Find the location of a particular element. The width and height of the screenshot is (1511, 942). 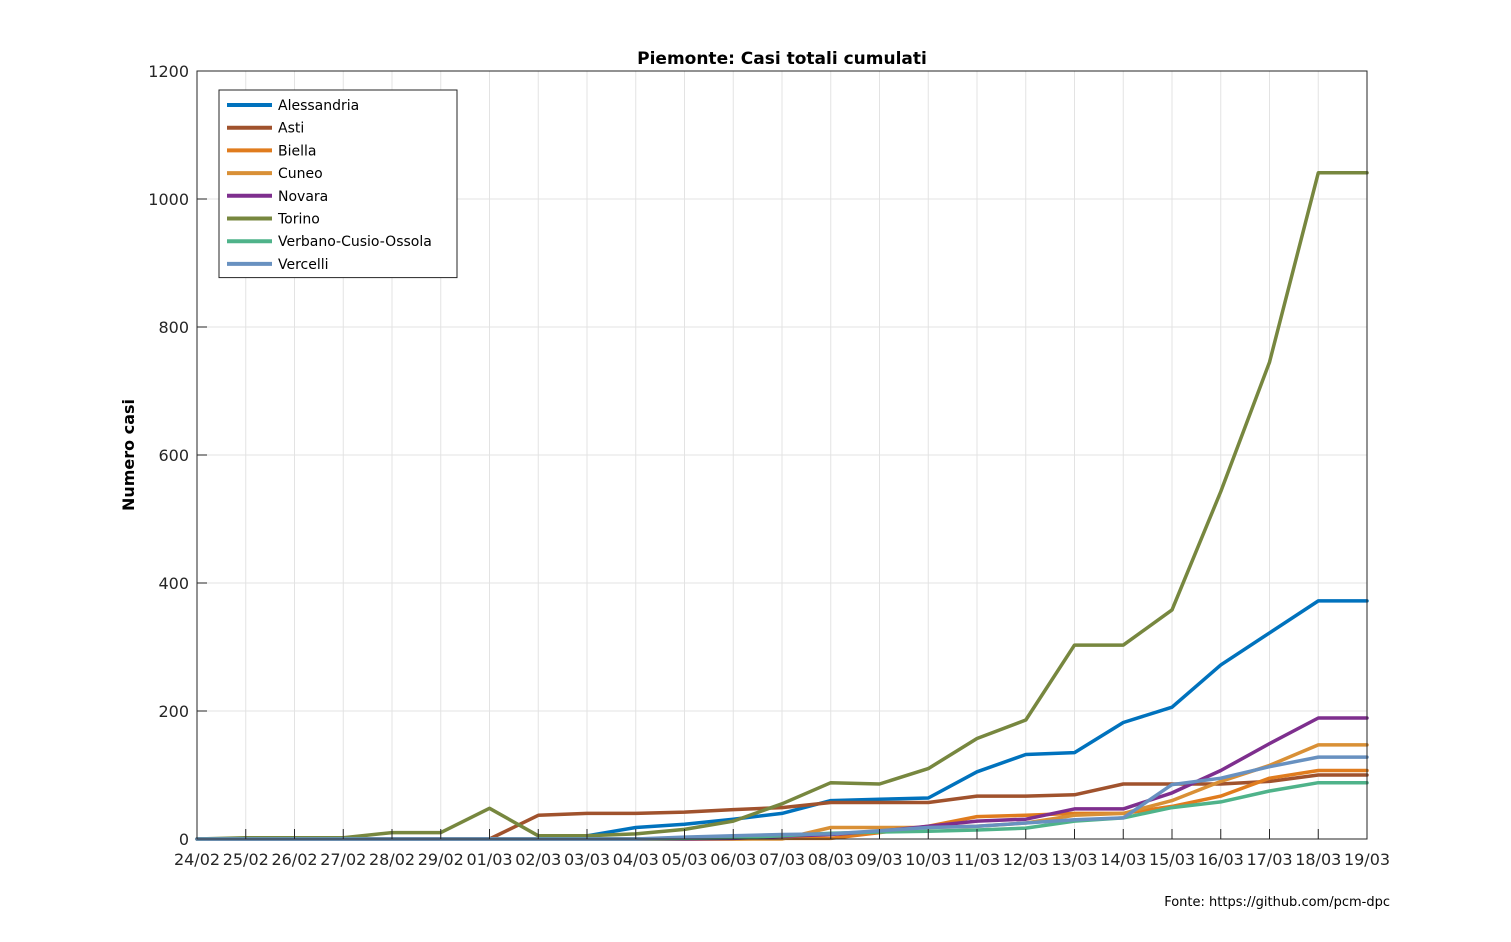

y-tick-label: 400 is located at coordinates (173, 583).